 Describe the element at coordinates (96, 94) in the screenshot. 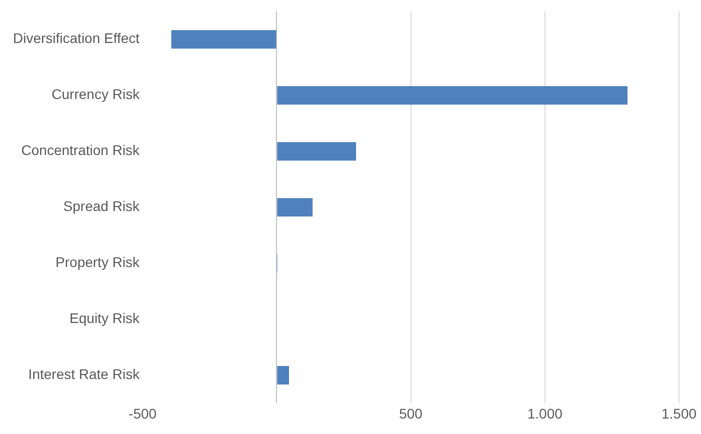

I see `y-tick-label: Currency Risk` at that location.